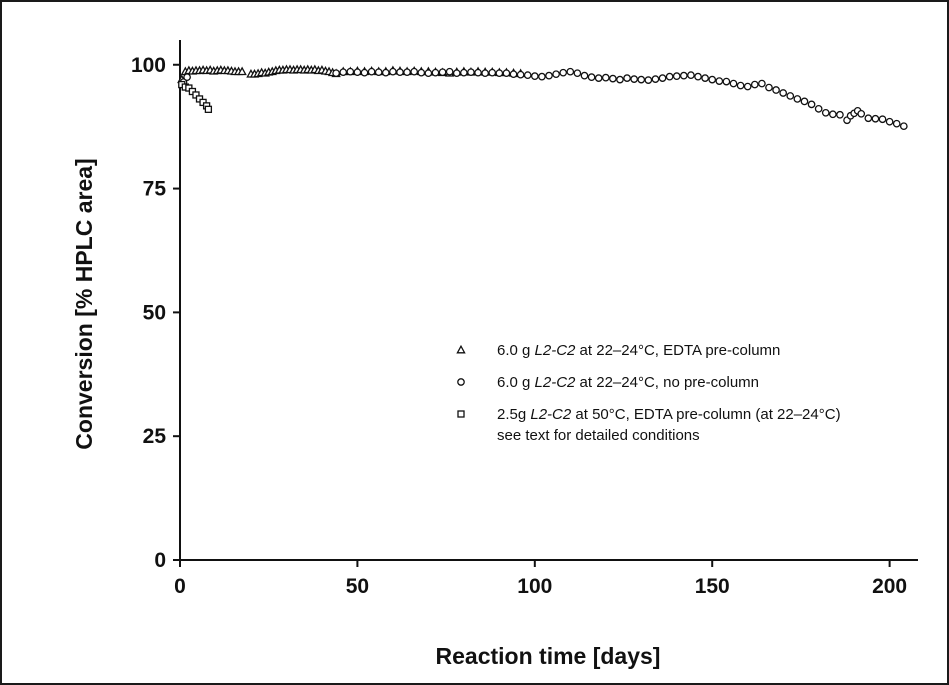 The image size is (949, 685). Describe the element at coordinates (84, 303) in the screenshot. I see `y-axis-title: Conversion [% HPLC area]` at that location.